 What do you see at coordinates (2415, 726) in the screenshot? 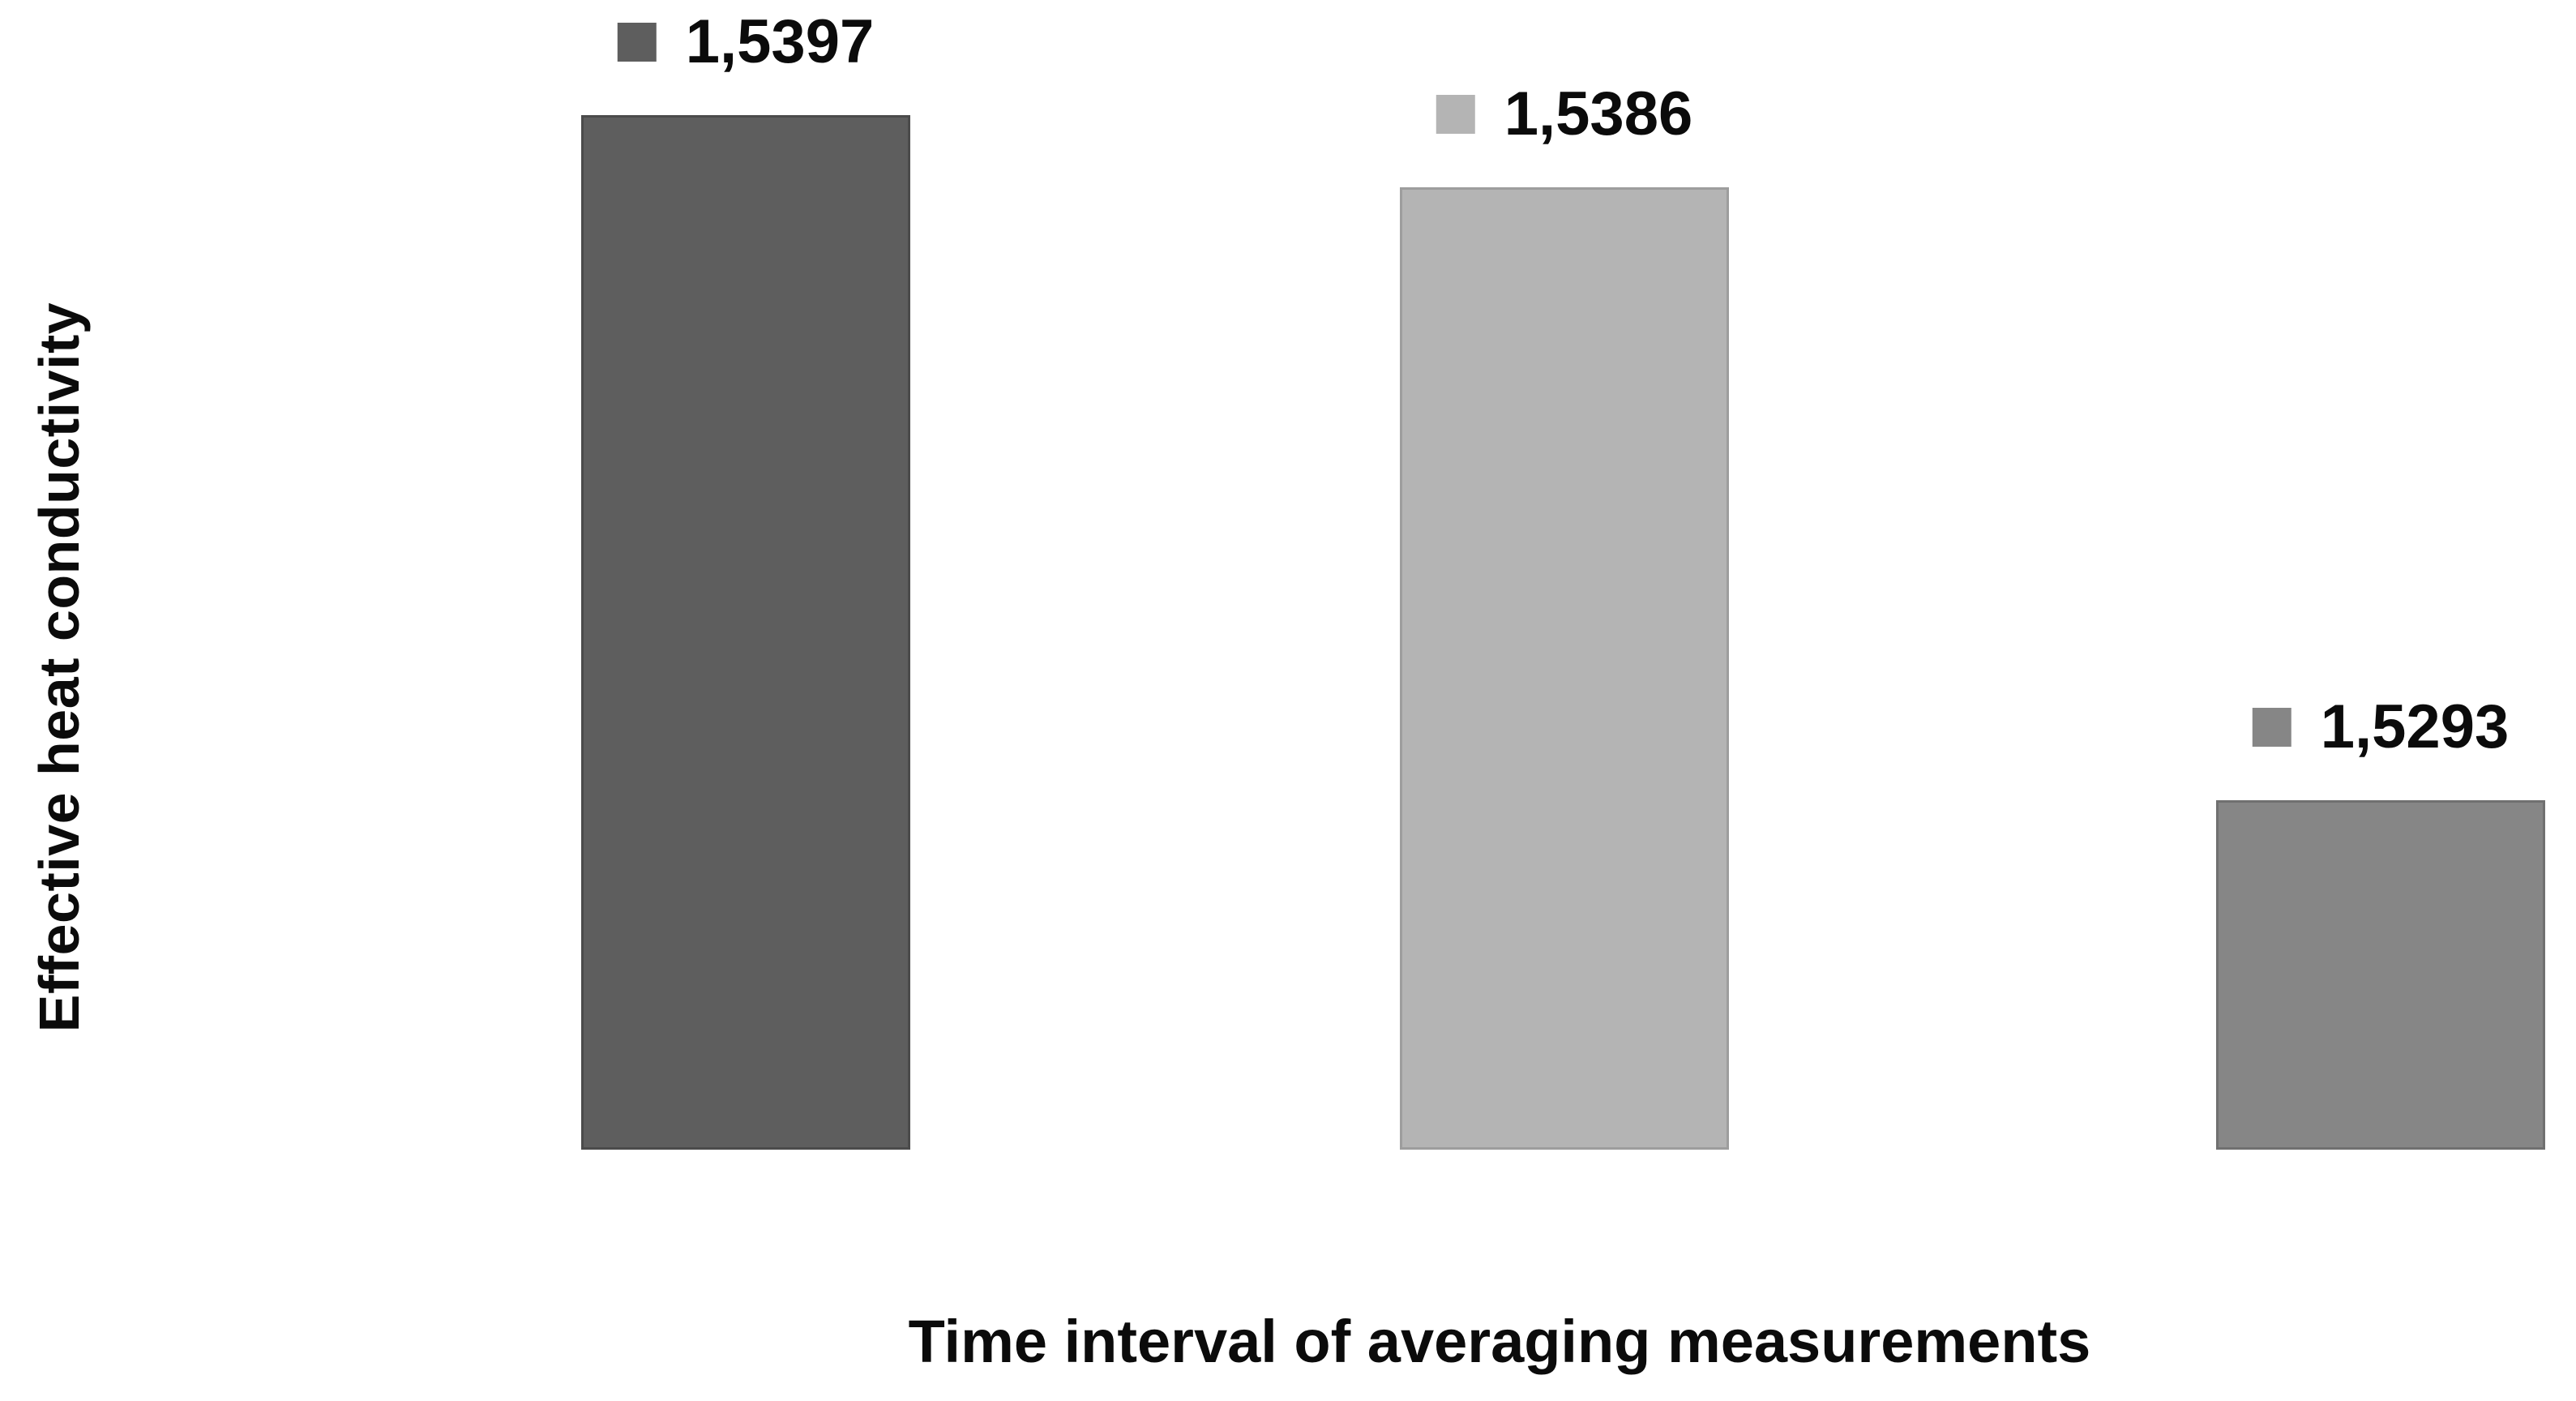
I see `data-label-value: 1,5293` at bounding box center [2415, 726].